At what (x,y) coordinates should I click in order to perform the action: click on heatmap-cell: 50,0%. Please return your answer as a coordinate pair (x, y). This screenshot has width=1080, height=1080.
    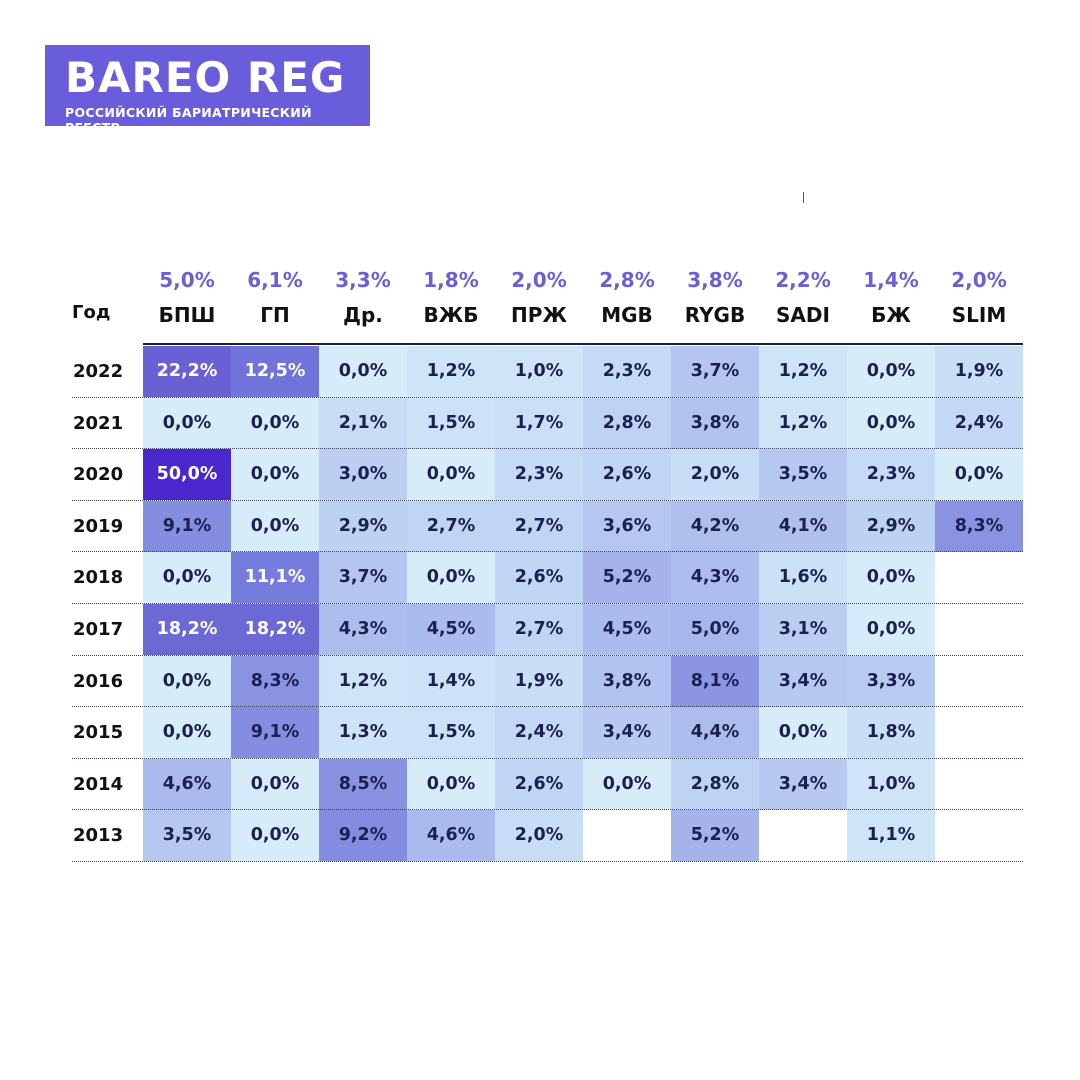
    Looking at the image, I should click on (187, 475).